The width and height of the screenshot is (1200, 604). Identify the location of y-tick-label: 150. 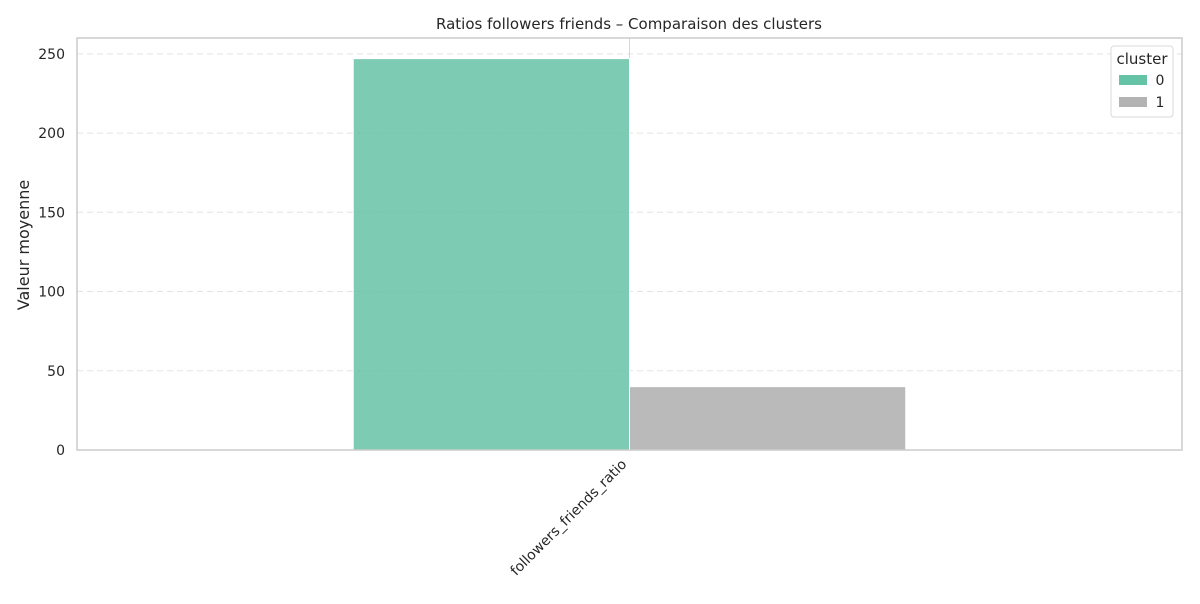
(51, 213).